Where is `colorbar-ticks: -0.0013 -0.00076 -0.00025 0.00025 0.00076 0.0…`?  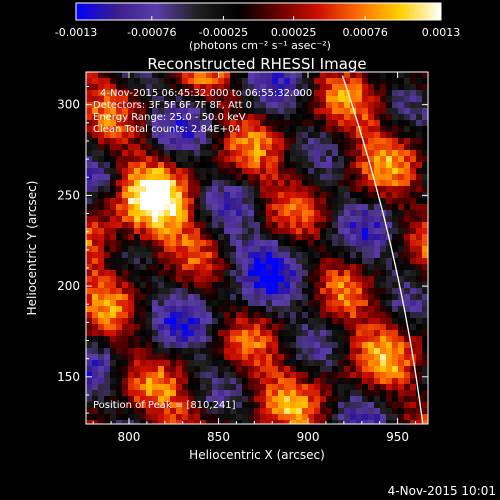 colorbar-ticks: -0.0013 -0.00076 -0.00025 0.00025 0.00076 0.0… is located at coordinates (257, 27).